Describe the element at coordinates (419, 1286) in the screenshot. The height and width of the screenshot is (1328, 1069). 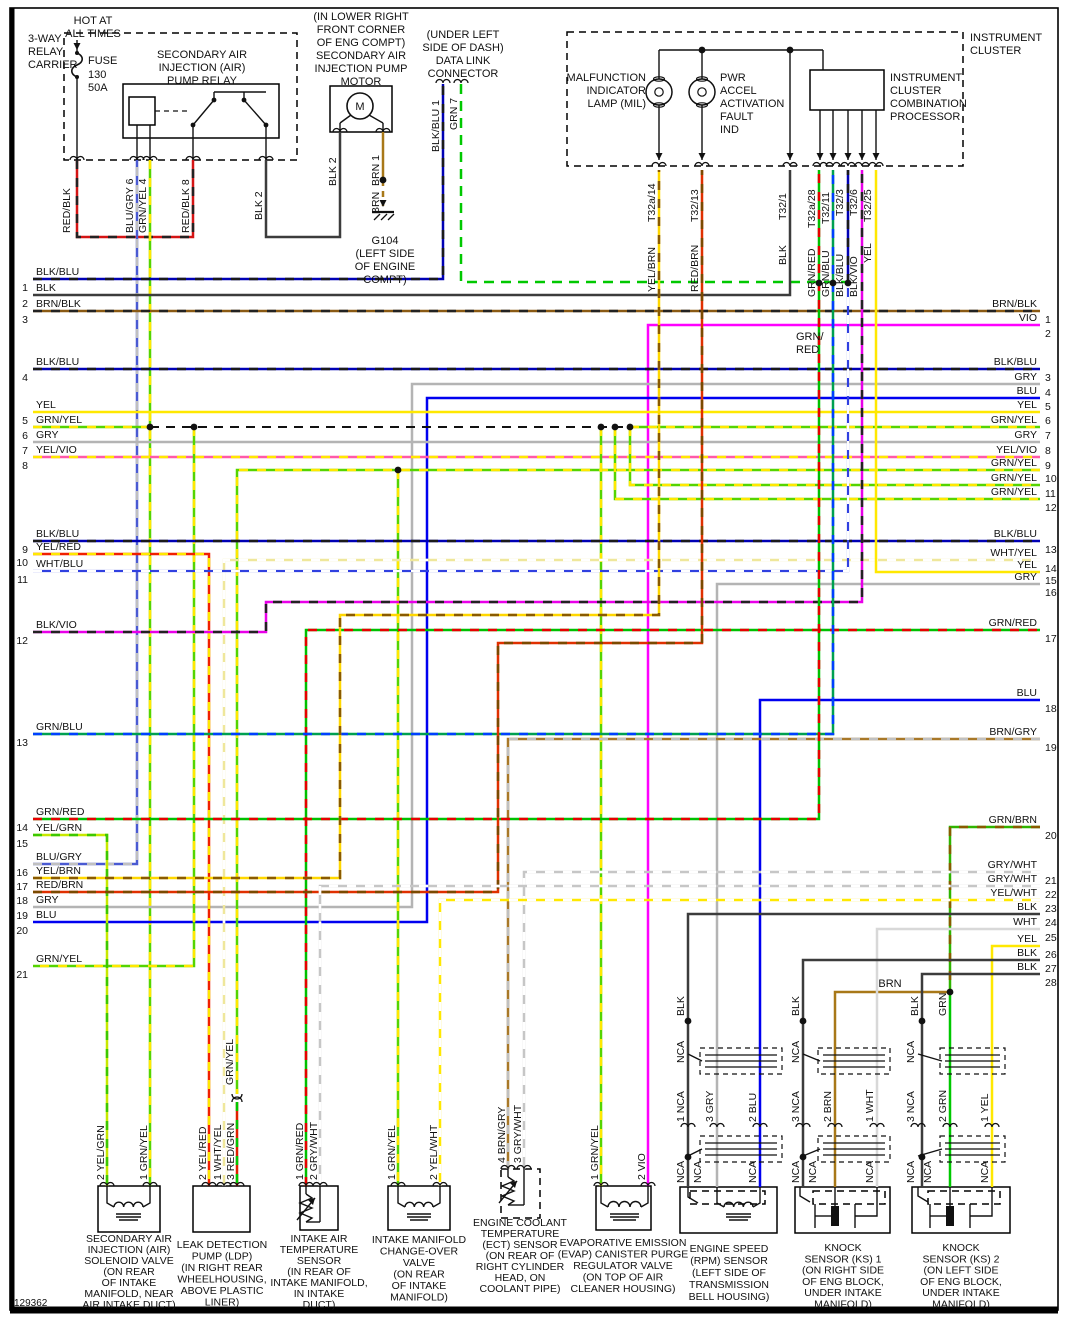
I see `label: OF INTAKE` at that location.